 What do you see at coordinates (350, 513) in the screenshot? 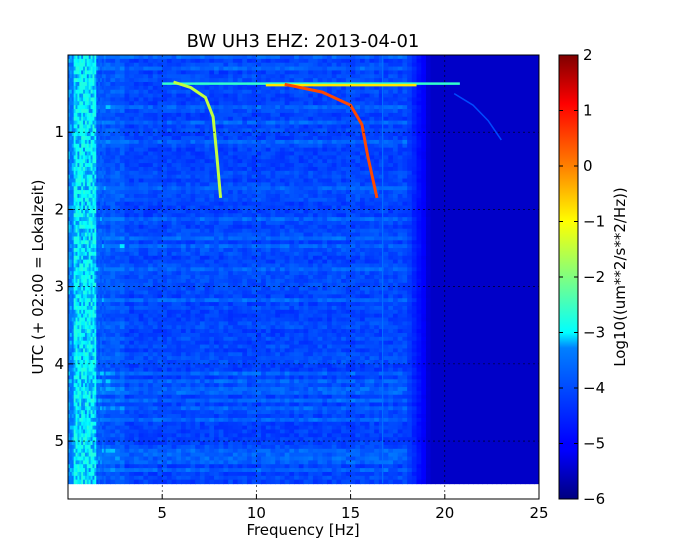
I see `x-tick-label: 15` at bounding box center [350, 513].